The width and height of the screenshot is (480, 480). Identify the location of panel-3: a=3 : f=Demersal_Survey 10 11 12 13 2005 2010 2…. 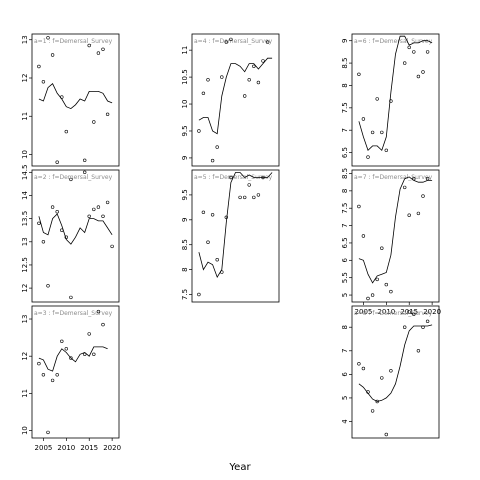
(71, 378).